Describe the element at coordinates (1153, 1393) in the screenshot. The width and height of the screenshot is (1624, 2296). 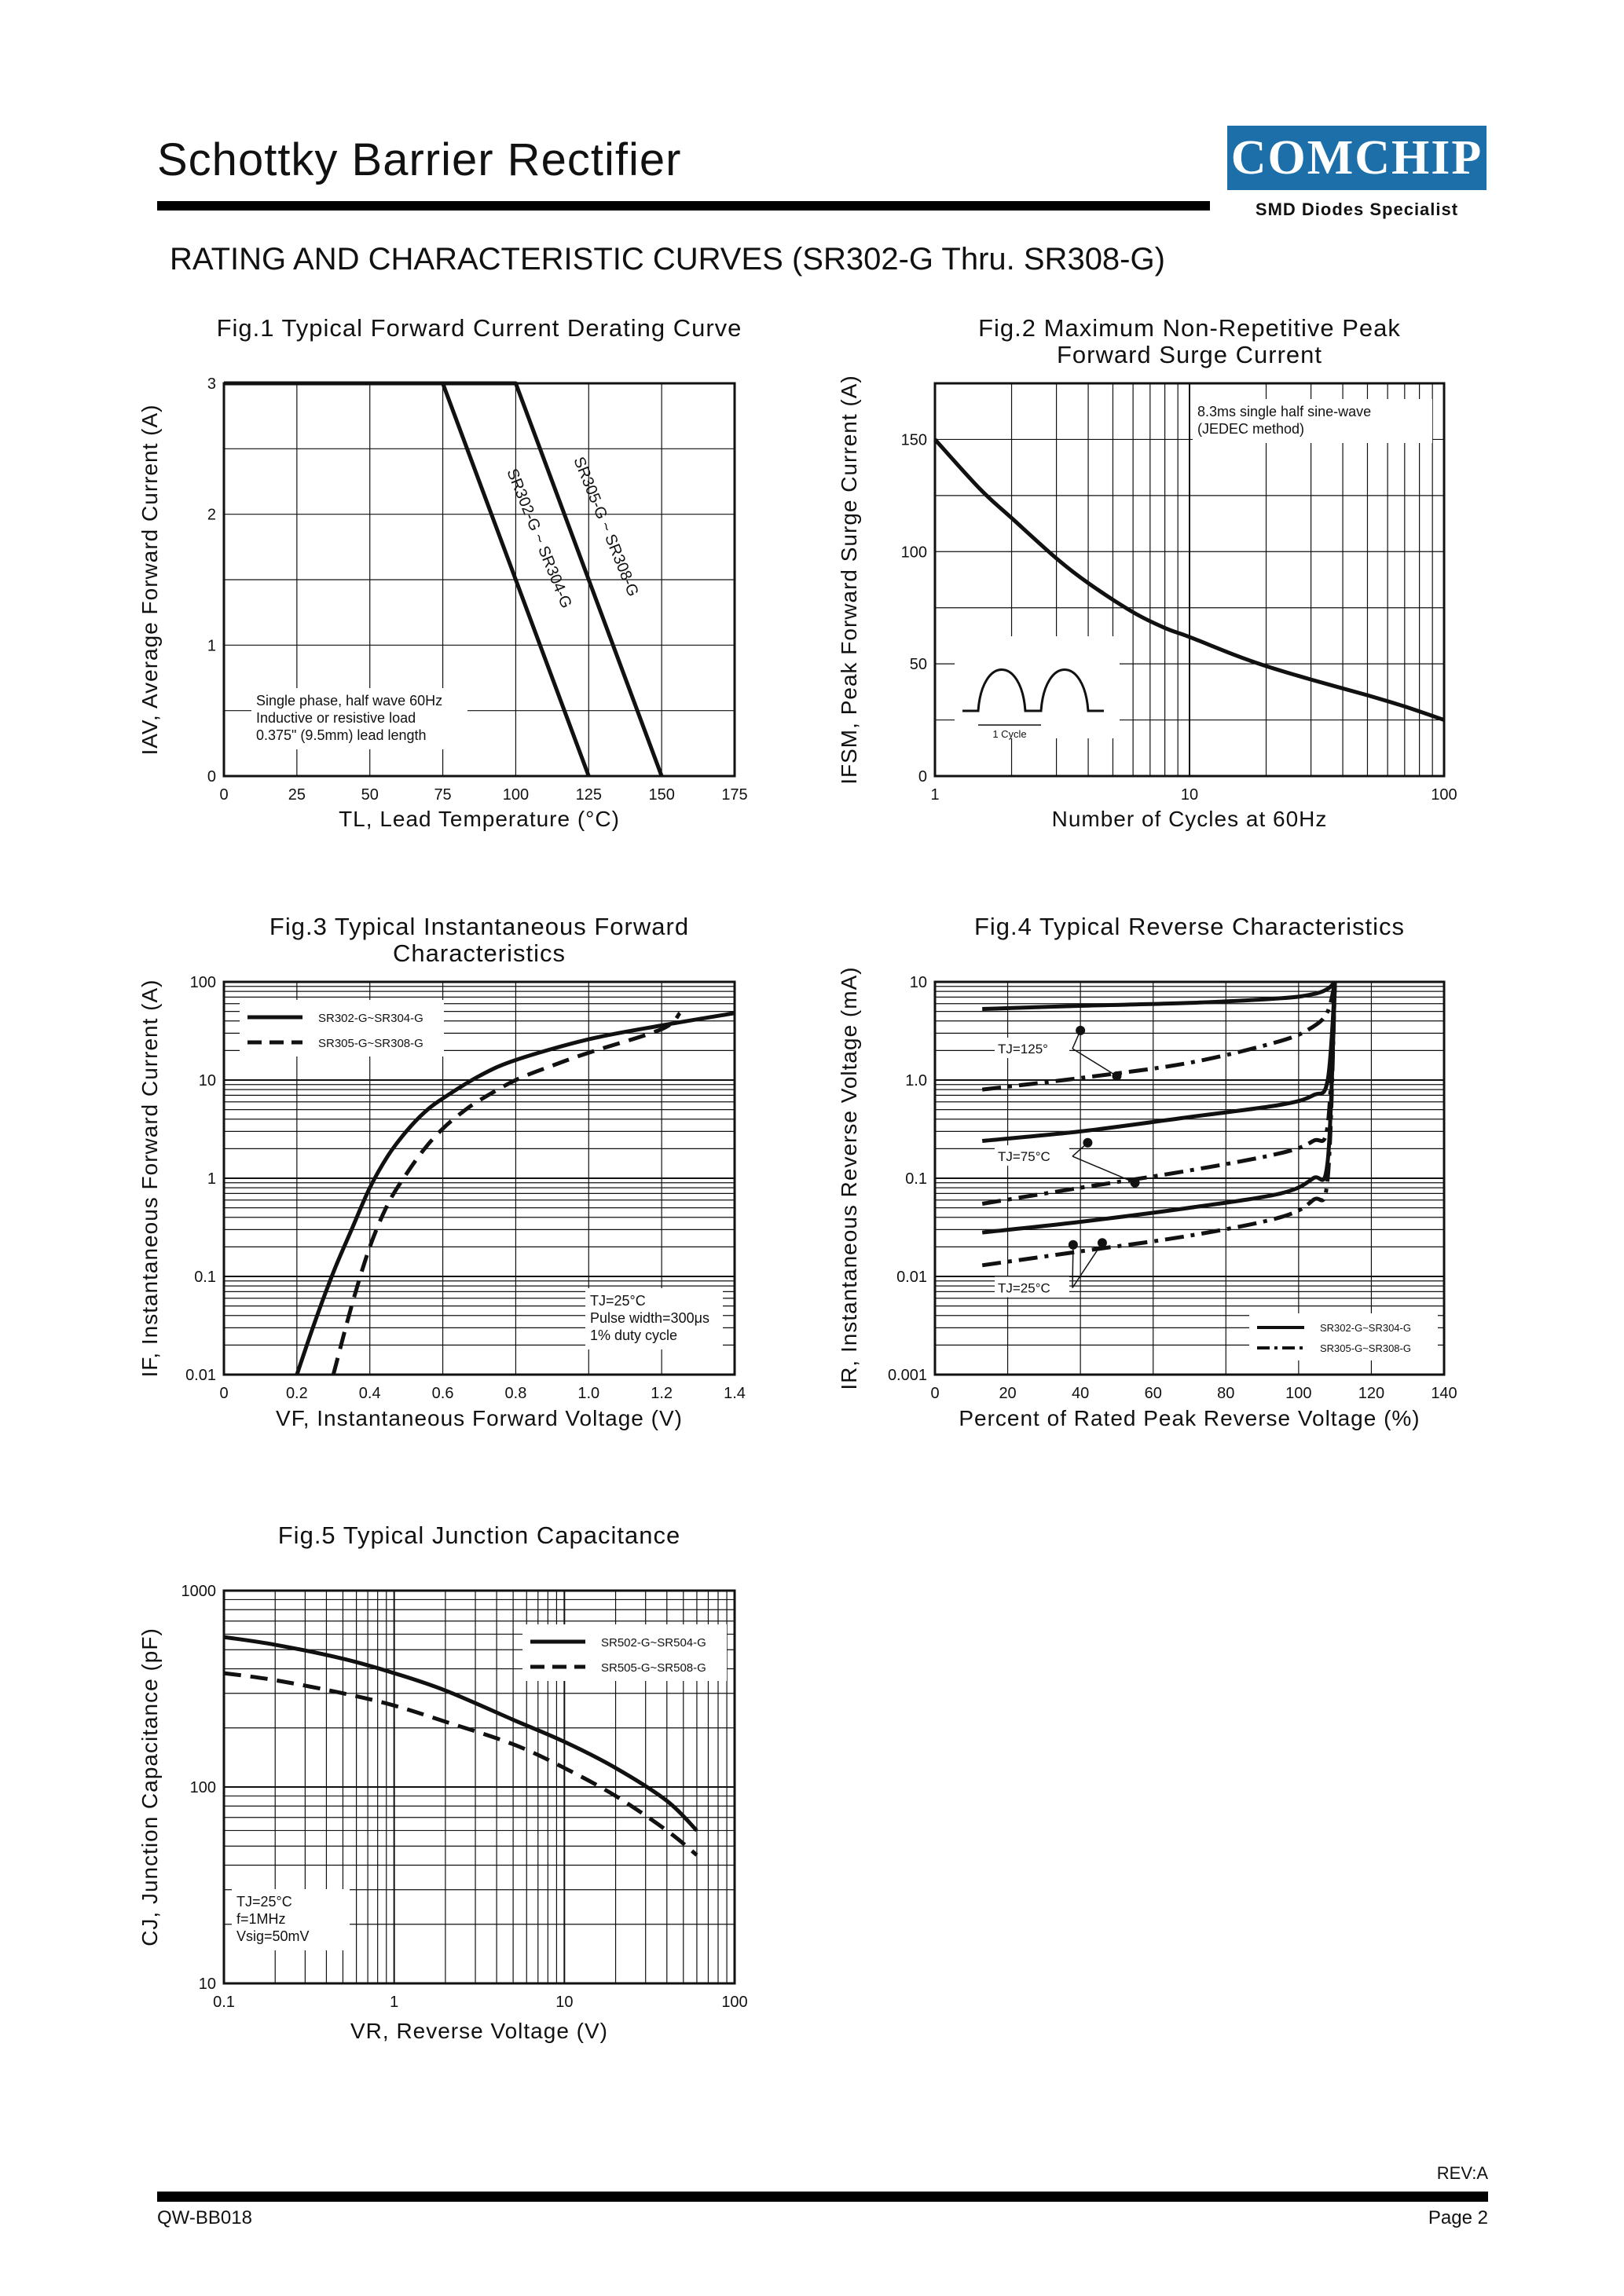
I see `fig4-x-tick-label: 60` at that location.